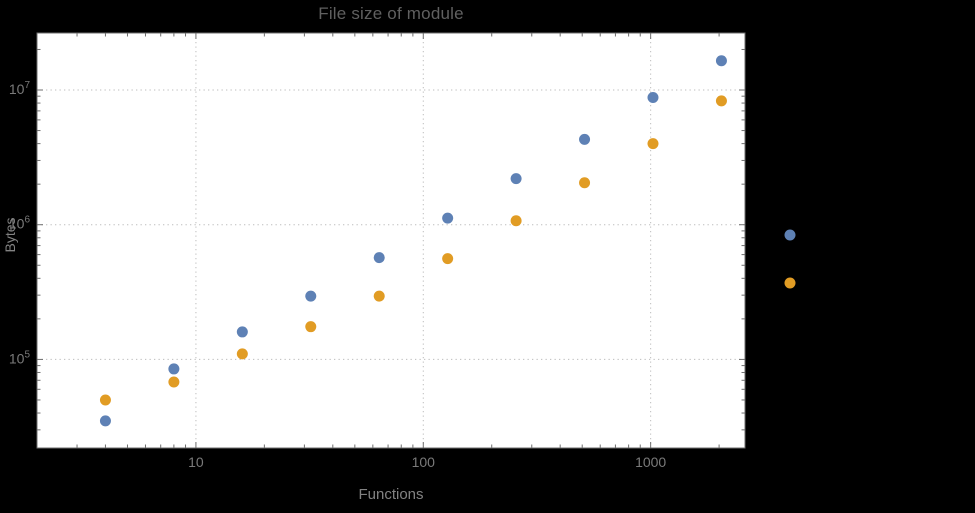 The image size is (975, 513). What do you see at coordinates (20, 357) in the screenshot?
I see `svg-text: 10⁵` at bounding box center [20, 357].